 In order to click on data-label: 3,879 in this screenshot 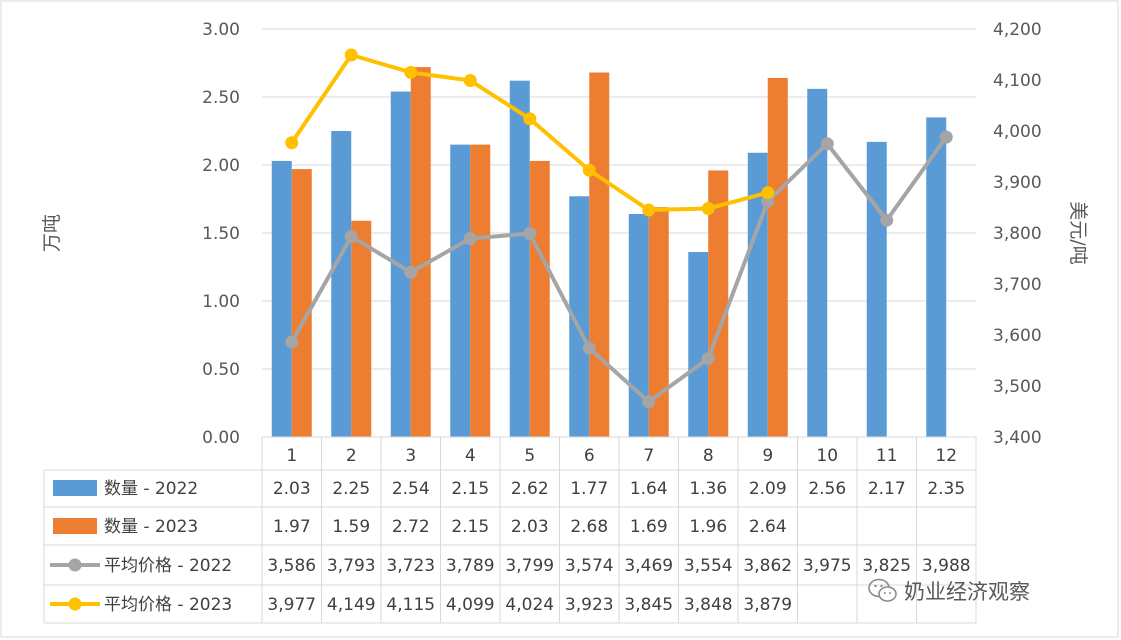, I will do `click(767, 605)`.